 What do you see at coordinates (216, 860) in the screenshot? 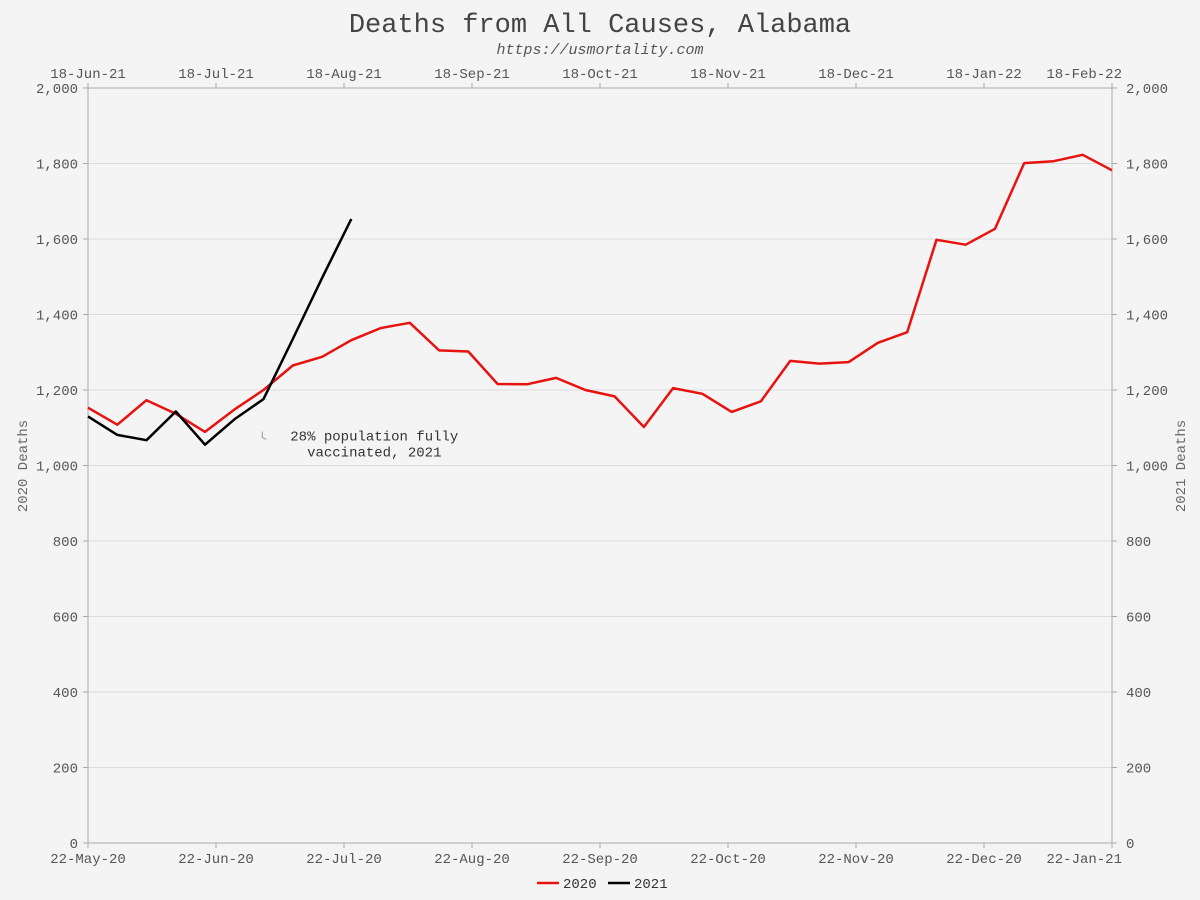
I see `x-tick-label-bottom: 22-Jun-20` at bounding box center [216, 860].